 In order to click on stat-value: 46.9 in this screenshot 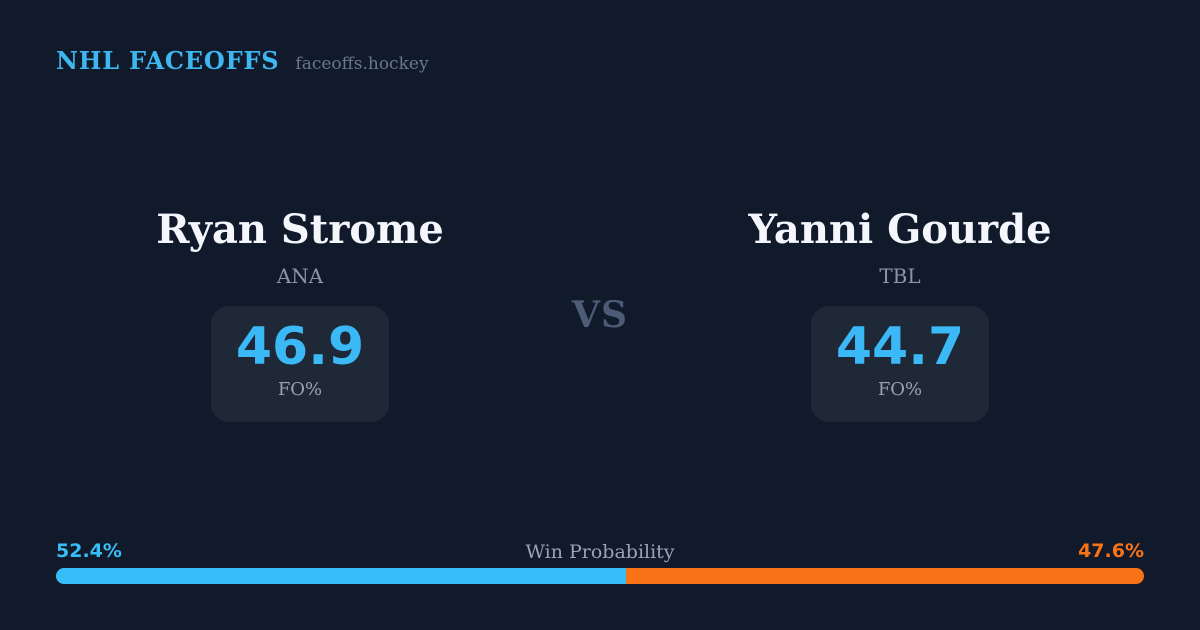, I will do `click(300, 347)`.